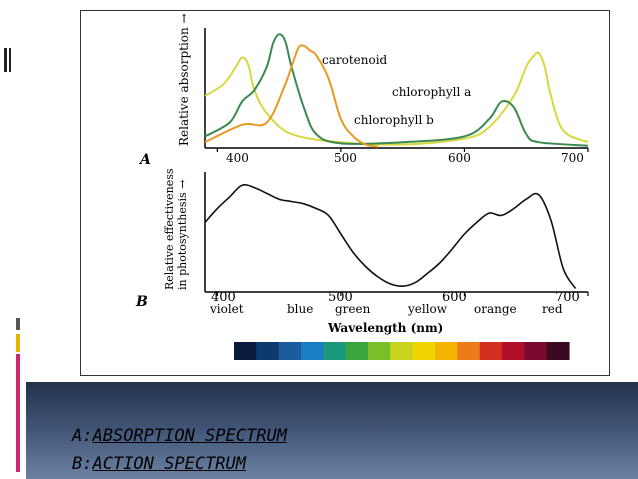 This screenshot has height=479, width=638. Describe the element at coordinates (340, 297) in the screenshot. I see `panel-b-tick-500: 500` at that location.